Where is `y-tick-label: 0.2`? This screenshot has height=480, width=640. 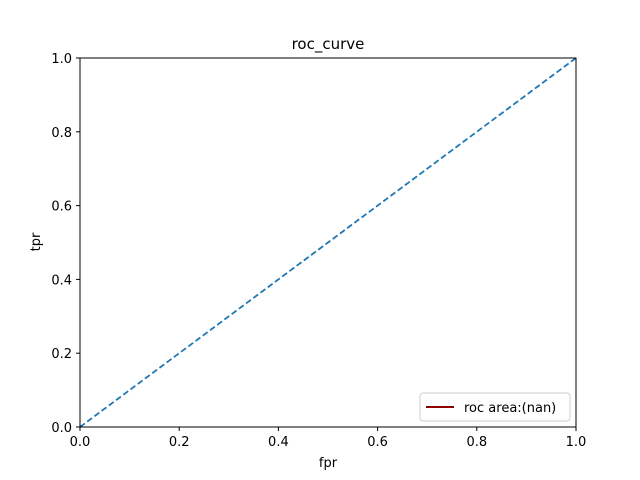 y-tick-label: 0.2 is located at coordinates (61, 354).